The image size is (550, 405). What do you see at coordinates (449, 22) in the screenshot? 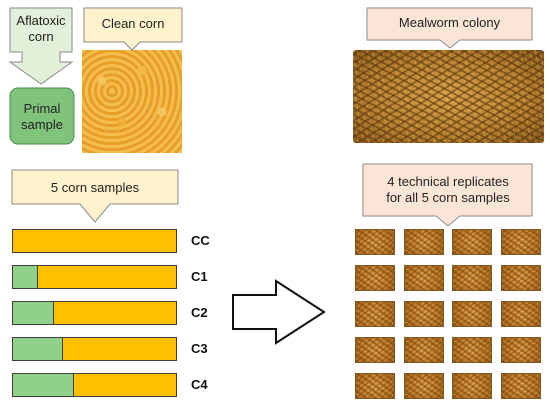
I see `mealworm-colony-label: Mealworm colony` at bounding box center [449, 22].